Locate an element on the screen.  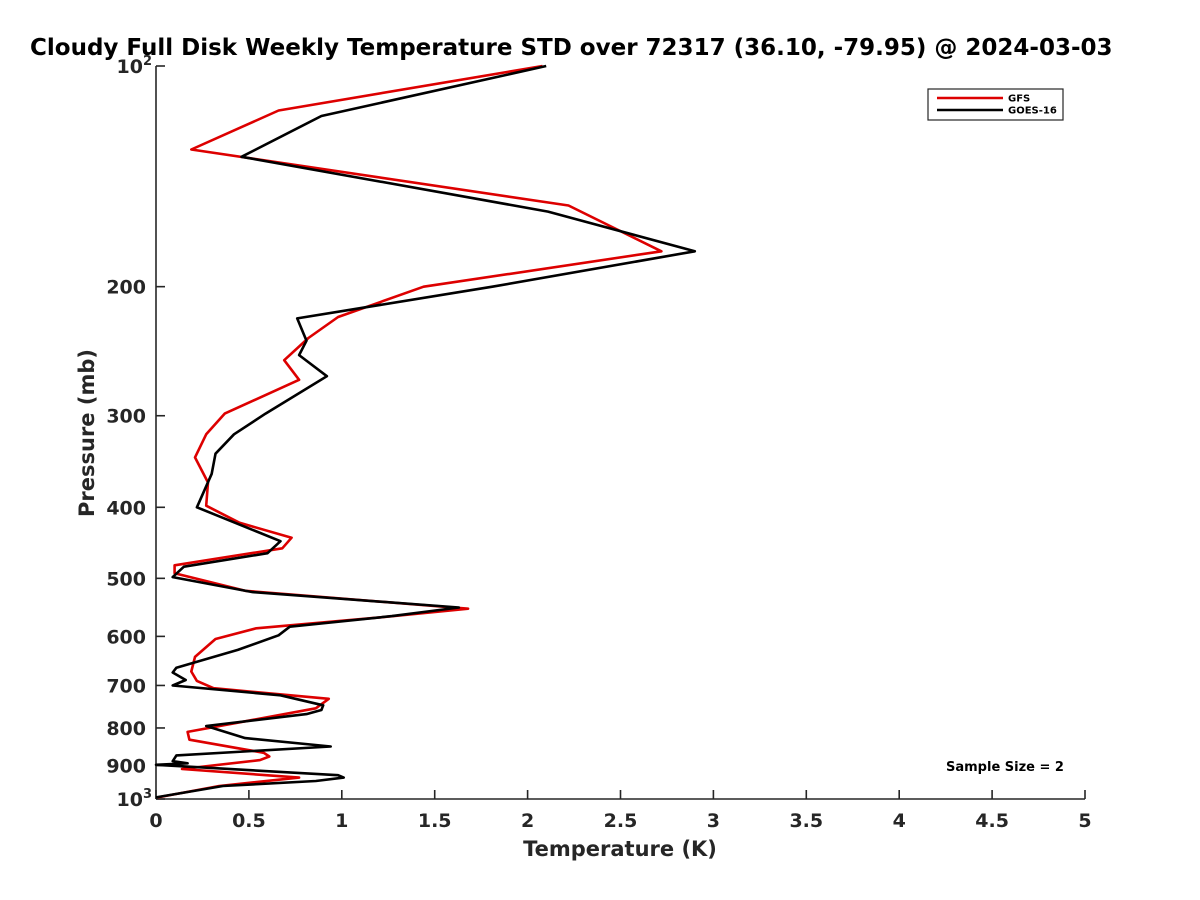
legend-box is located at coordinates (995, 104).